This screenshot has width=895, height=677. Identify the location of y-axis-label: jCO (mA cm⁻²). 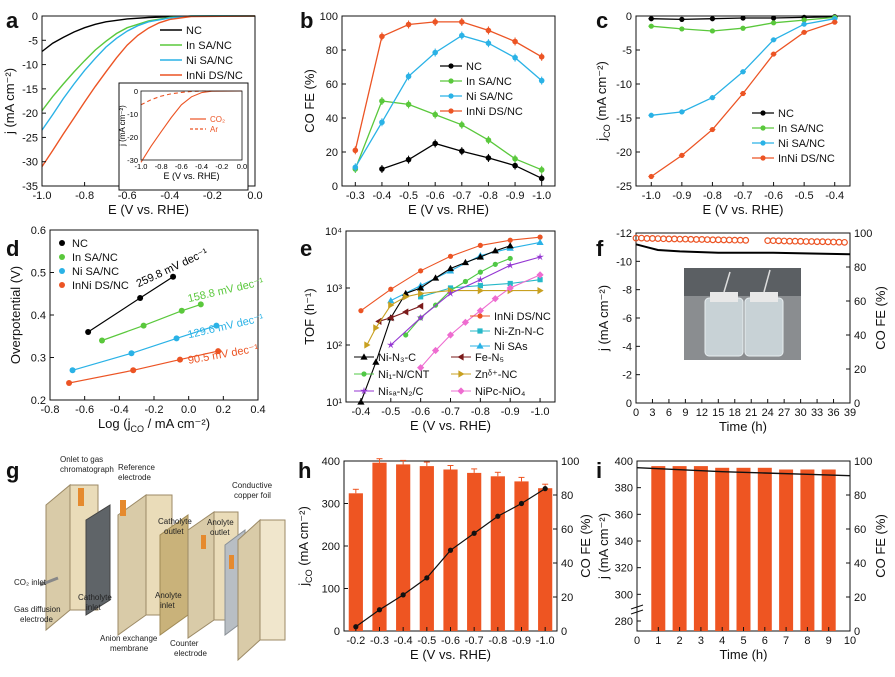
(305, 546).